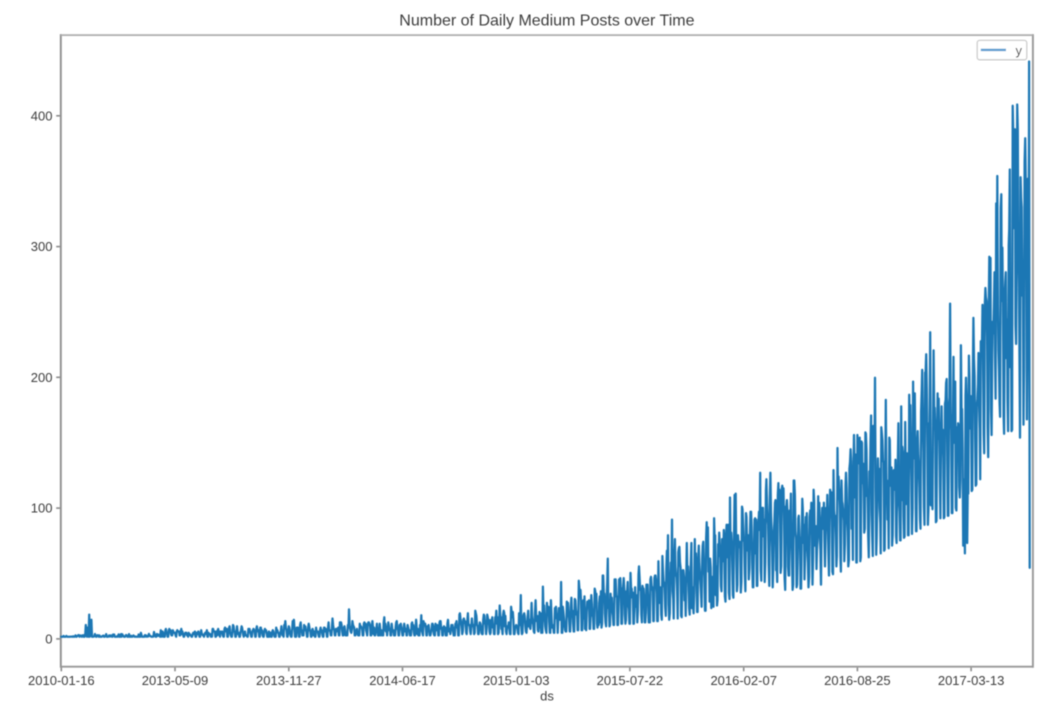 This screenshot has height=720, width=1052. What do you see at coordinates (1019, 50) in the screenshot?
I see `svg-text: y` at bounding box center [1019, 50].